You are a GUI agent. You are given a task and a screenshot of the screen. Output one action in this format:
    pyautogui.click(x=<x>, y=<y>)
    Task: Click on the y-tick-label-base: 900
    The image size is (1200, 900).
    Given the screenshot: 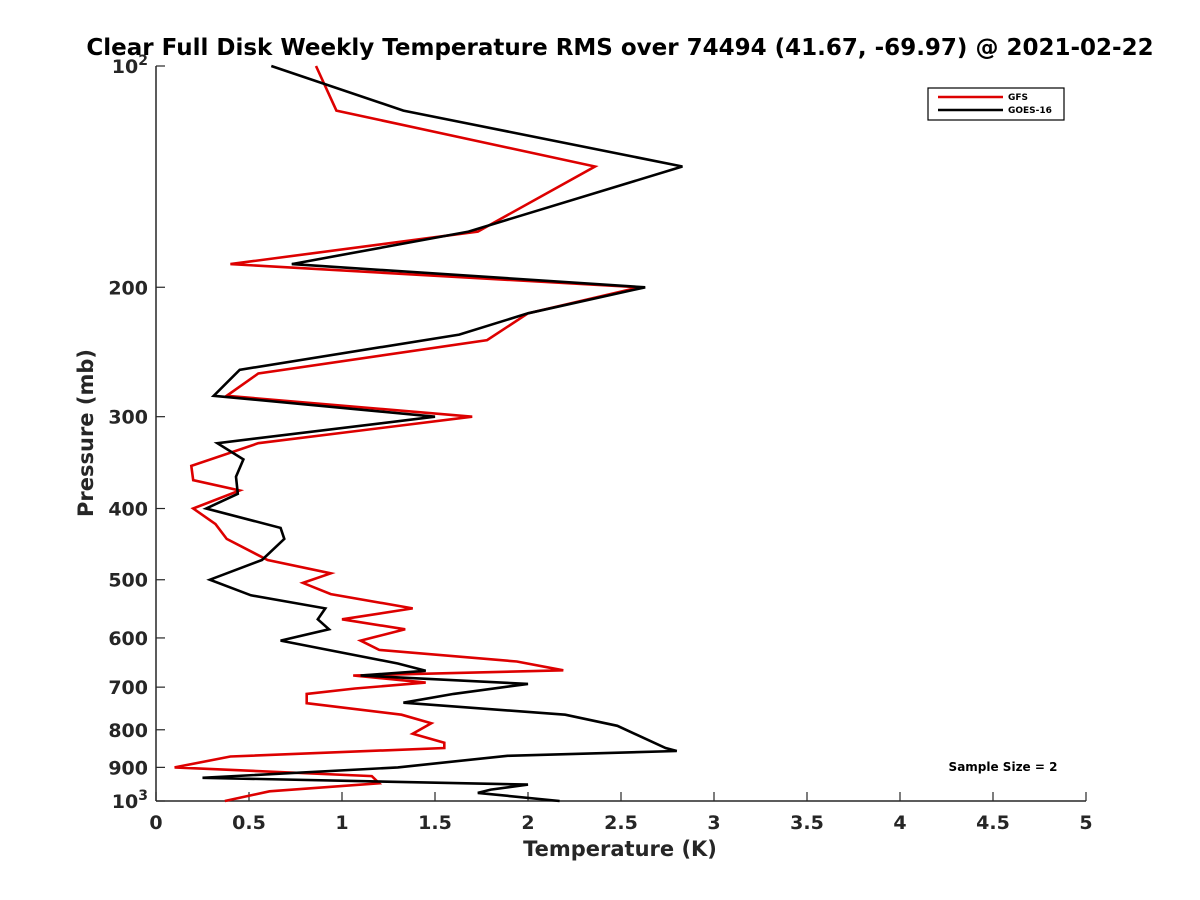 What is the action you would take?
    pyautogui.click(x=128, y=768)
    